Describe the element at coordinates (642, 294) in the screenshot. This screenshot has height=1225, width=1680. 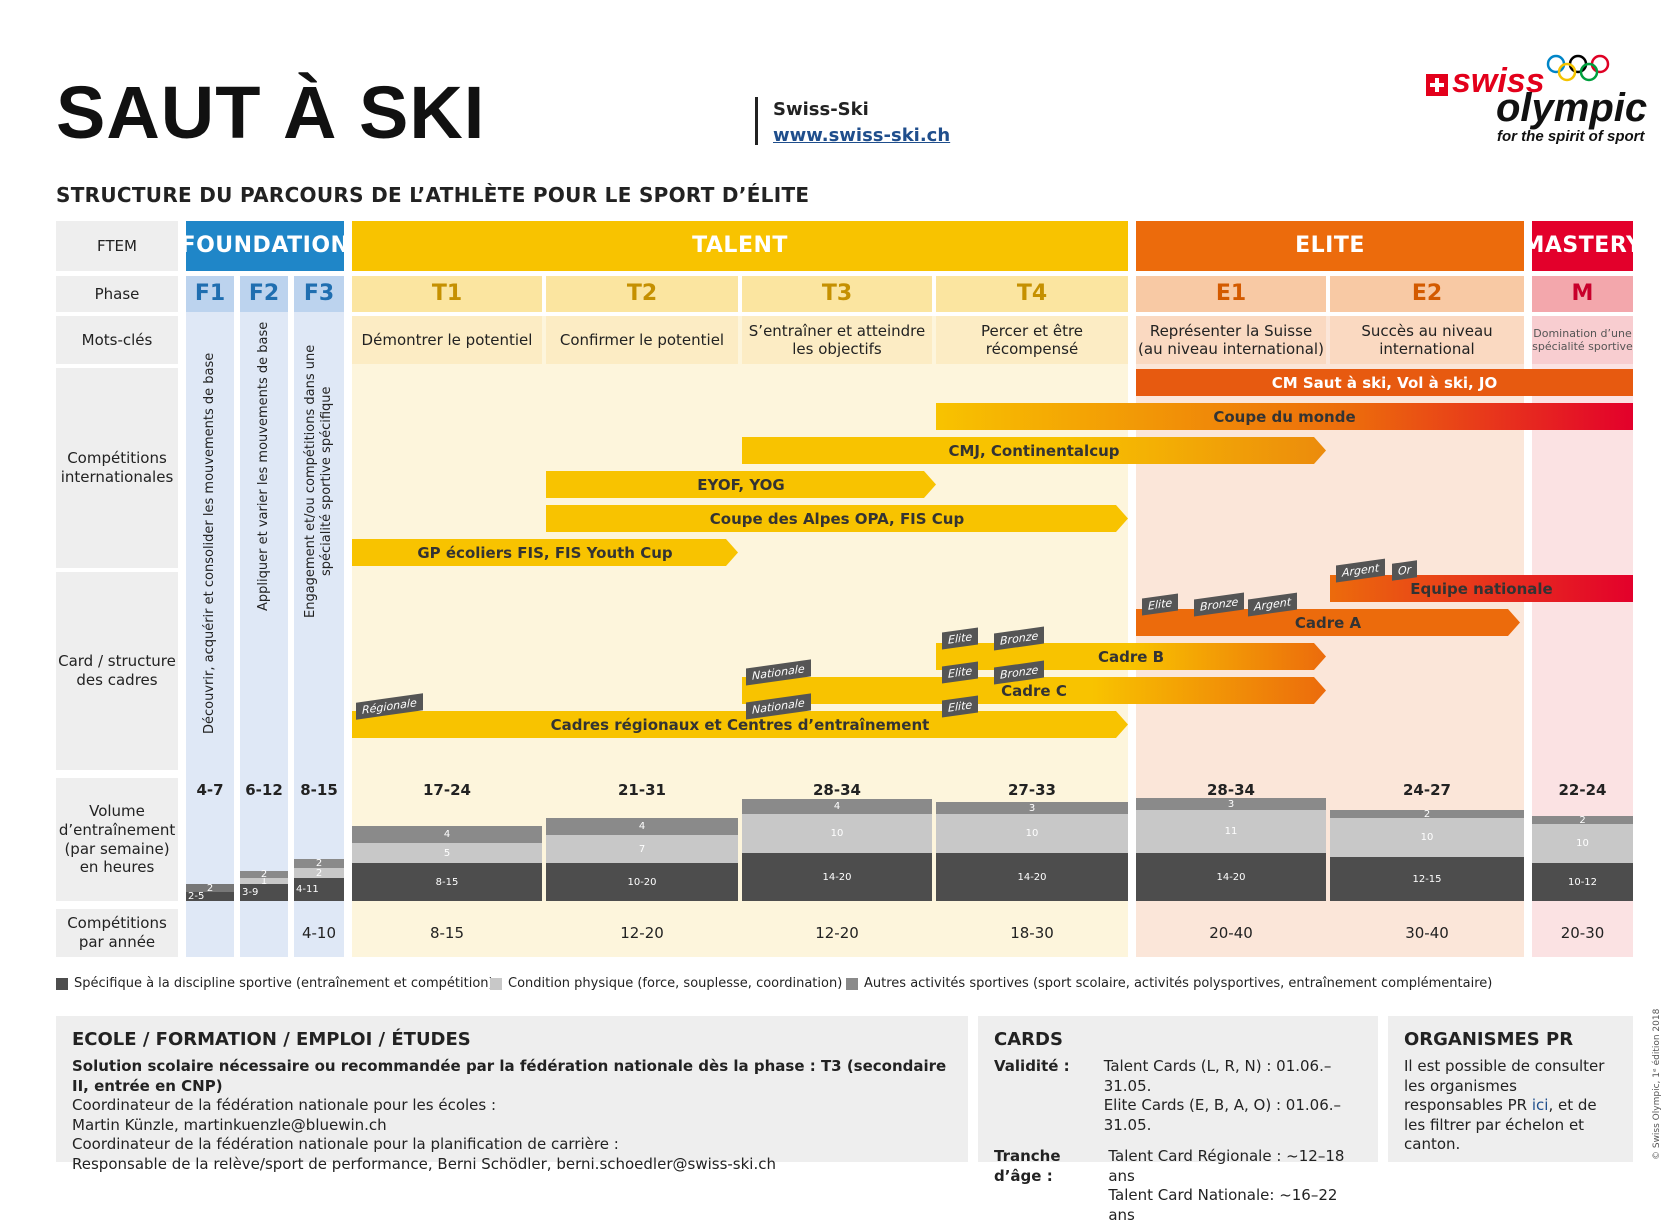
I see `phase-t2: T2` at that location.